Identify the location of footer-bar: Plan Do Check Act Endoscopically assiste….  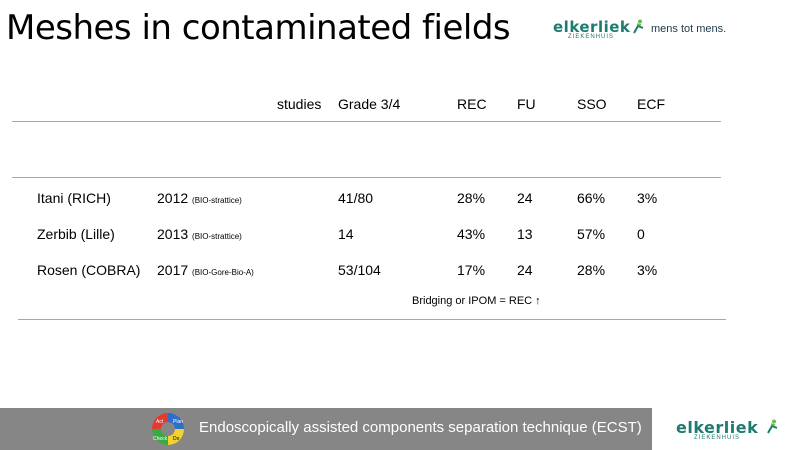
(326, 429).